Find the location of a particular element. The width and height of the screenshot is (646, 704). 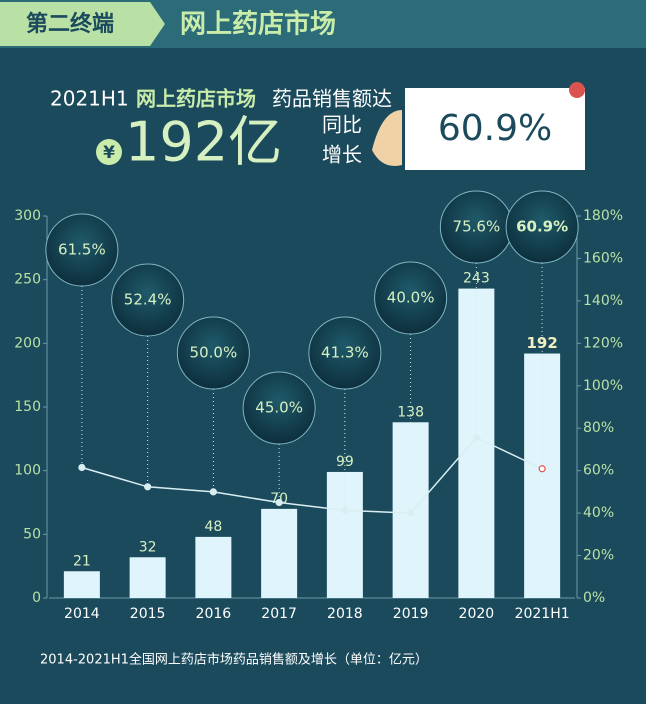

y-tick-label: 0 is located at coordinates (36, 598).